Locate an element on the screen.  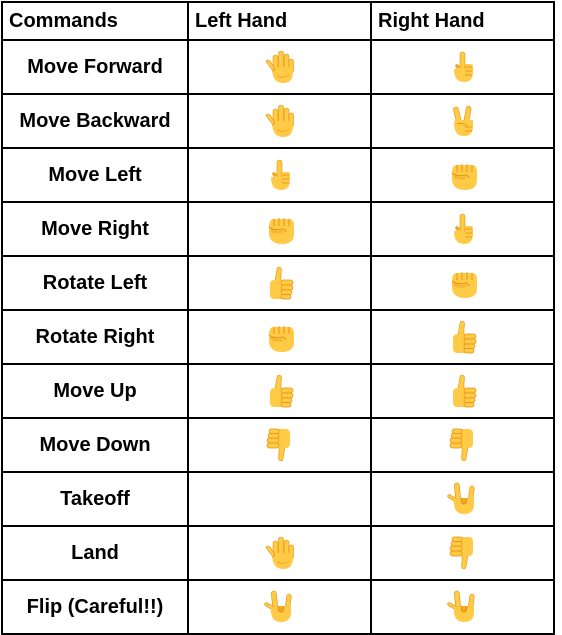
table-row: Rotate Right is located at coordinates (278, 337).